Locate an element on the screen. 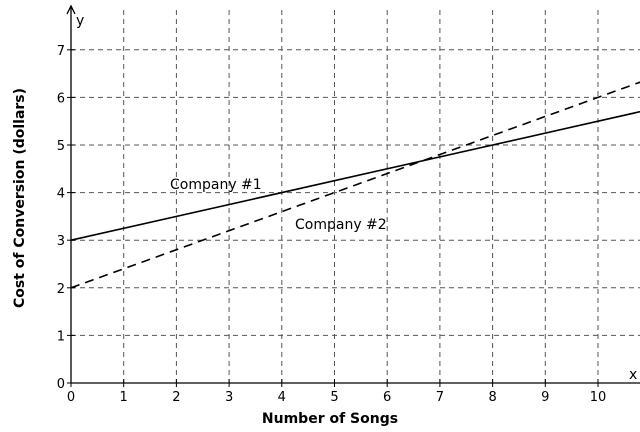  y-axis-letter: y is located at coordinates (80, 21).